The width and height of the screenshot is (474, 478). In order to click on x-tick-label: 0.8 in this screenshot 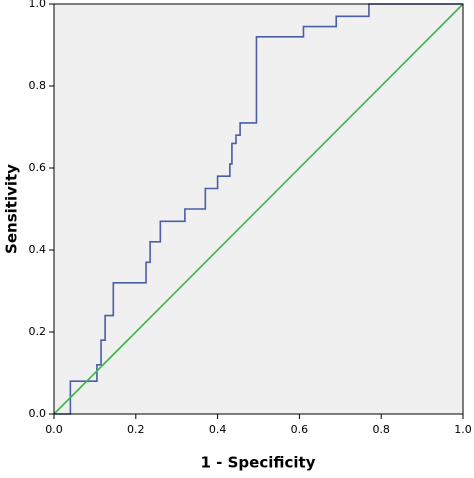, I will do `click(381, 429)`.